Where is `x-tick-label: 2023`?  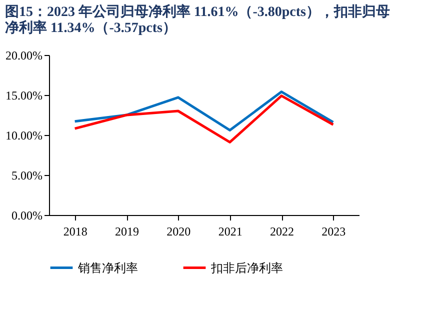 x-tick-label: 2023 is located at coordinates (334, 231).